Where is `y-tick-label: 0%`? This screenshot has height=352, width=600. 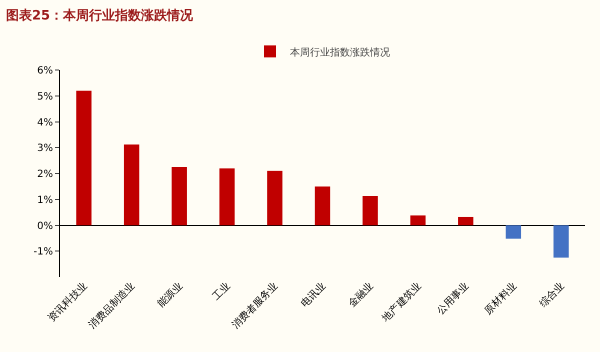
y-tick-label: 0% is located at coordinates (45, 226).